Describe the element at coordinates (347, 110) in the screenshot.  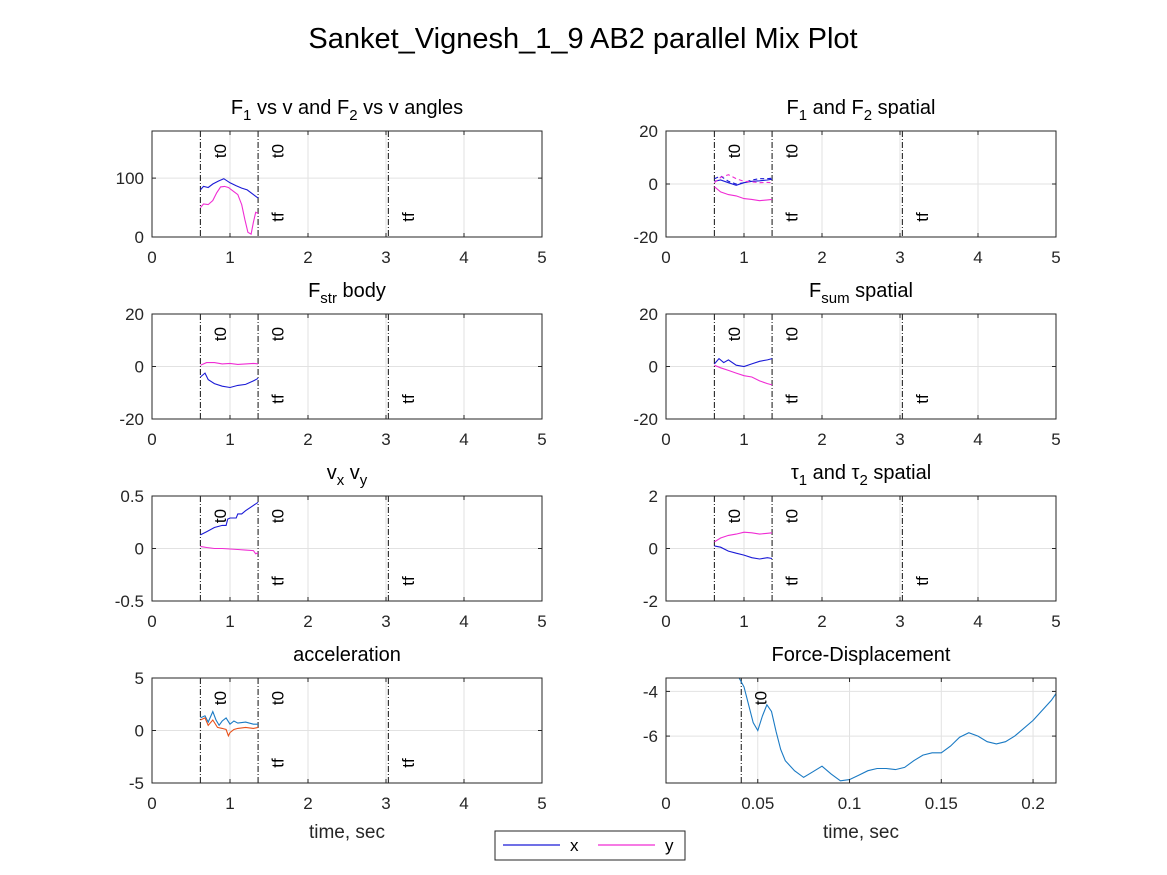
I see `subplot-title: F1 vs v and F2 vs v angles` at that location.